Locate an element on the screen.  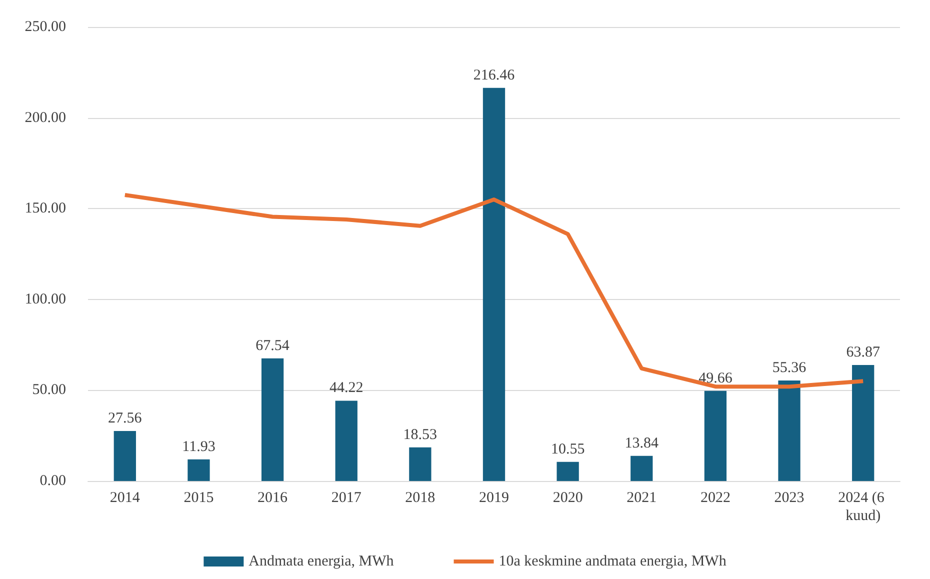
data-label: 18.53 is located at coordinates (420, 434).